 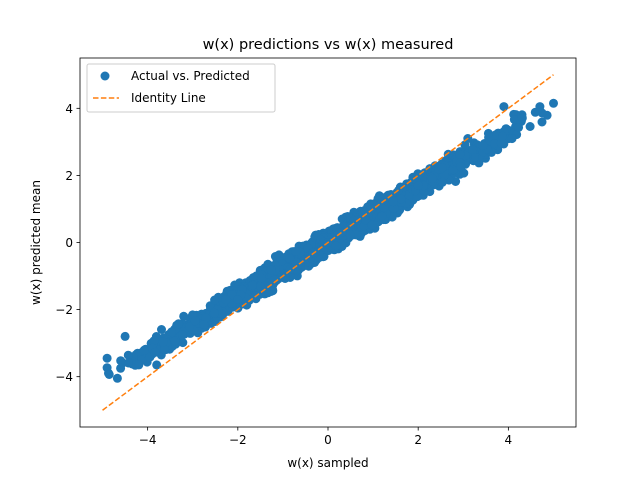 What do you see at coordinates (64, 310) in the screenshot?
I see `y-tick-label: −2` at bounding box center [64, 310].